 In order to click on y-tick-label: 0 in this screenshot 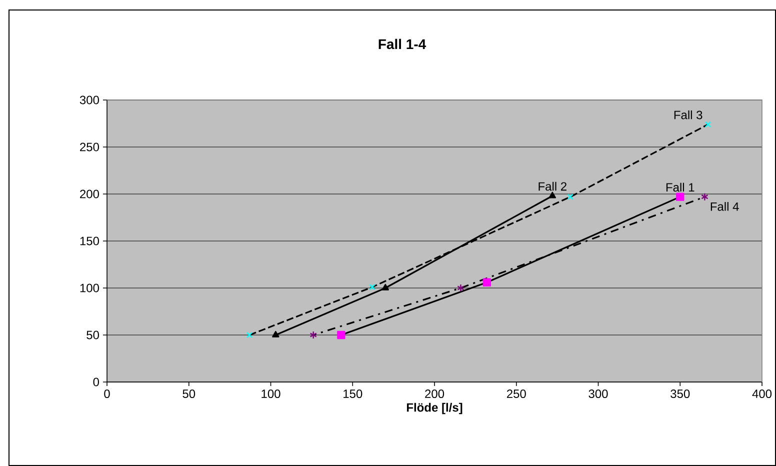, I will do `click(96, 382)`.